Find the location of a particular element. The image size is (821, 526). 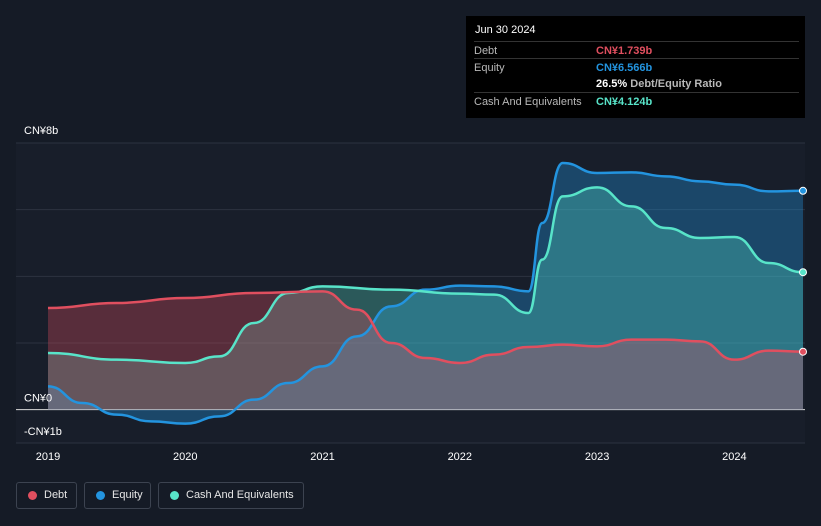

x-tick-label: 2024 is located at coordinates (734, 457).